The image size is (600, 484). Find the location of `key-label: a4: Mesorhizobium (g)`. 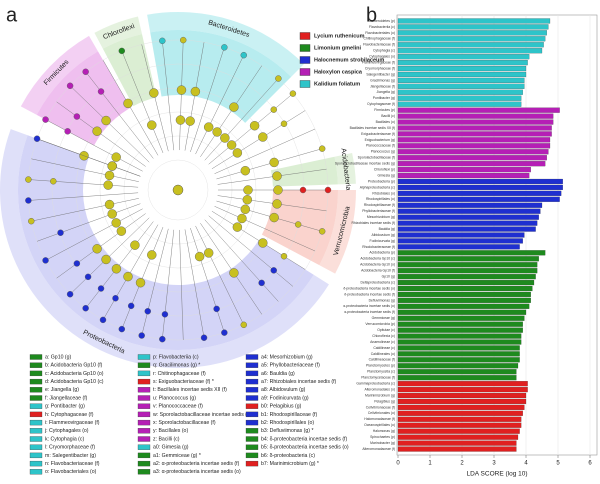

key-label: a4: Mesorhizobium (g) is located at coordinates (287, 357).